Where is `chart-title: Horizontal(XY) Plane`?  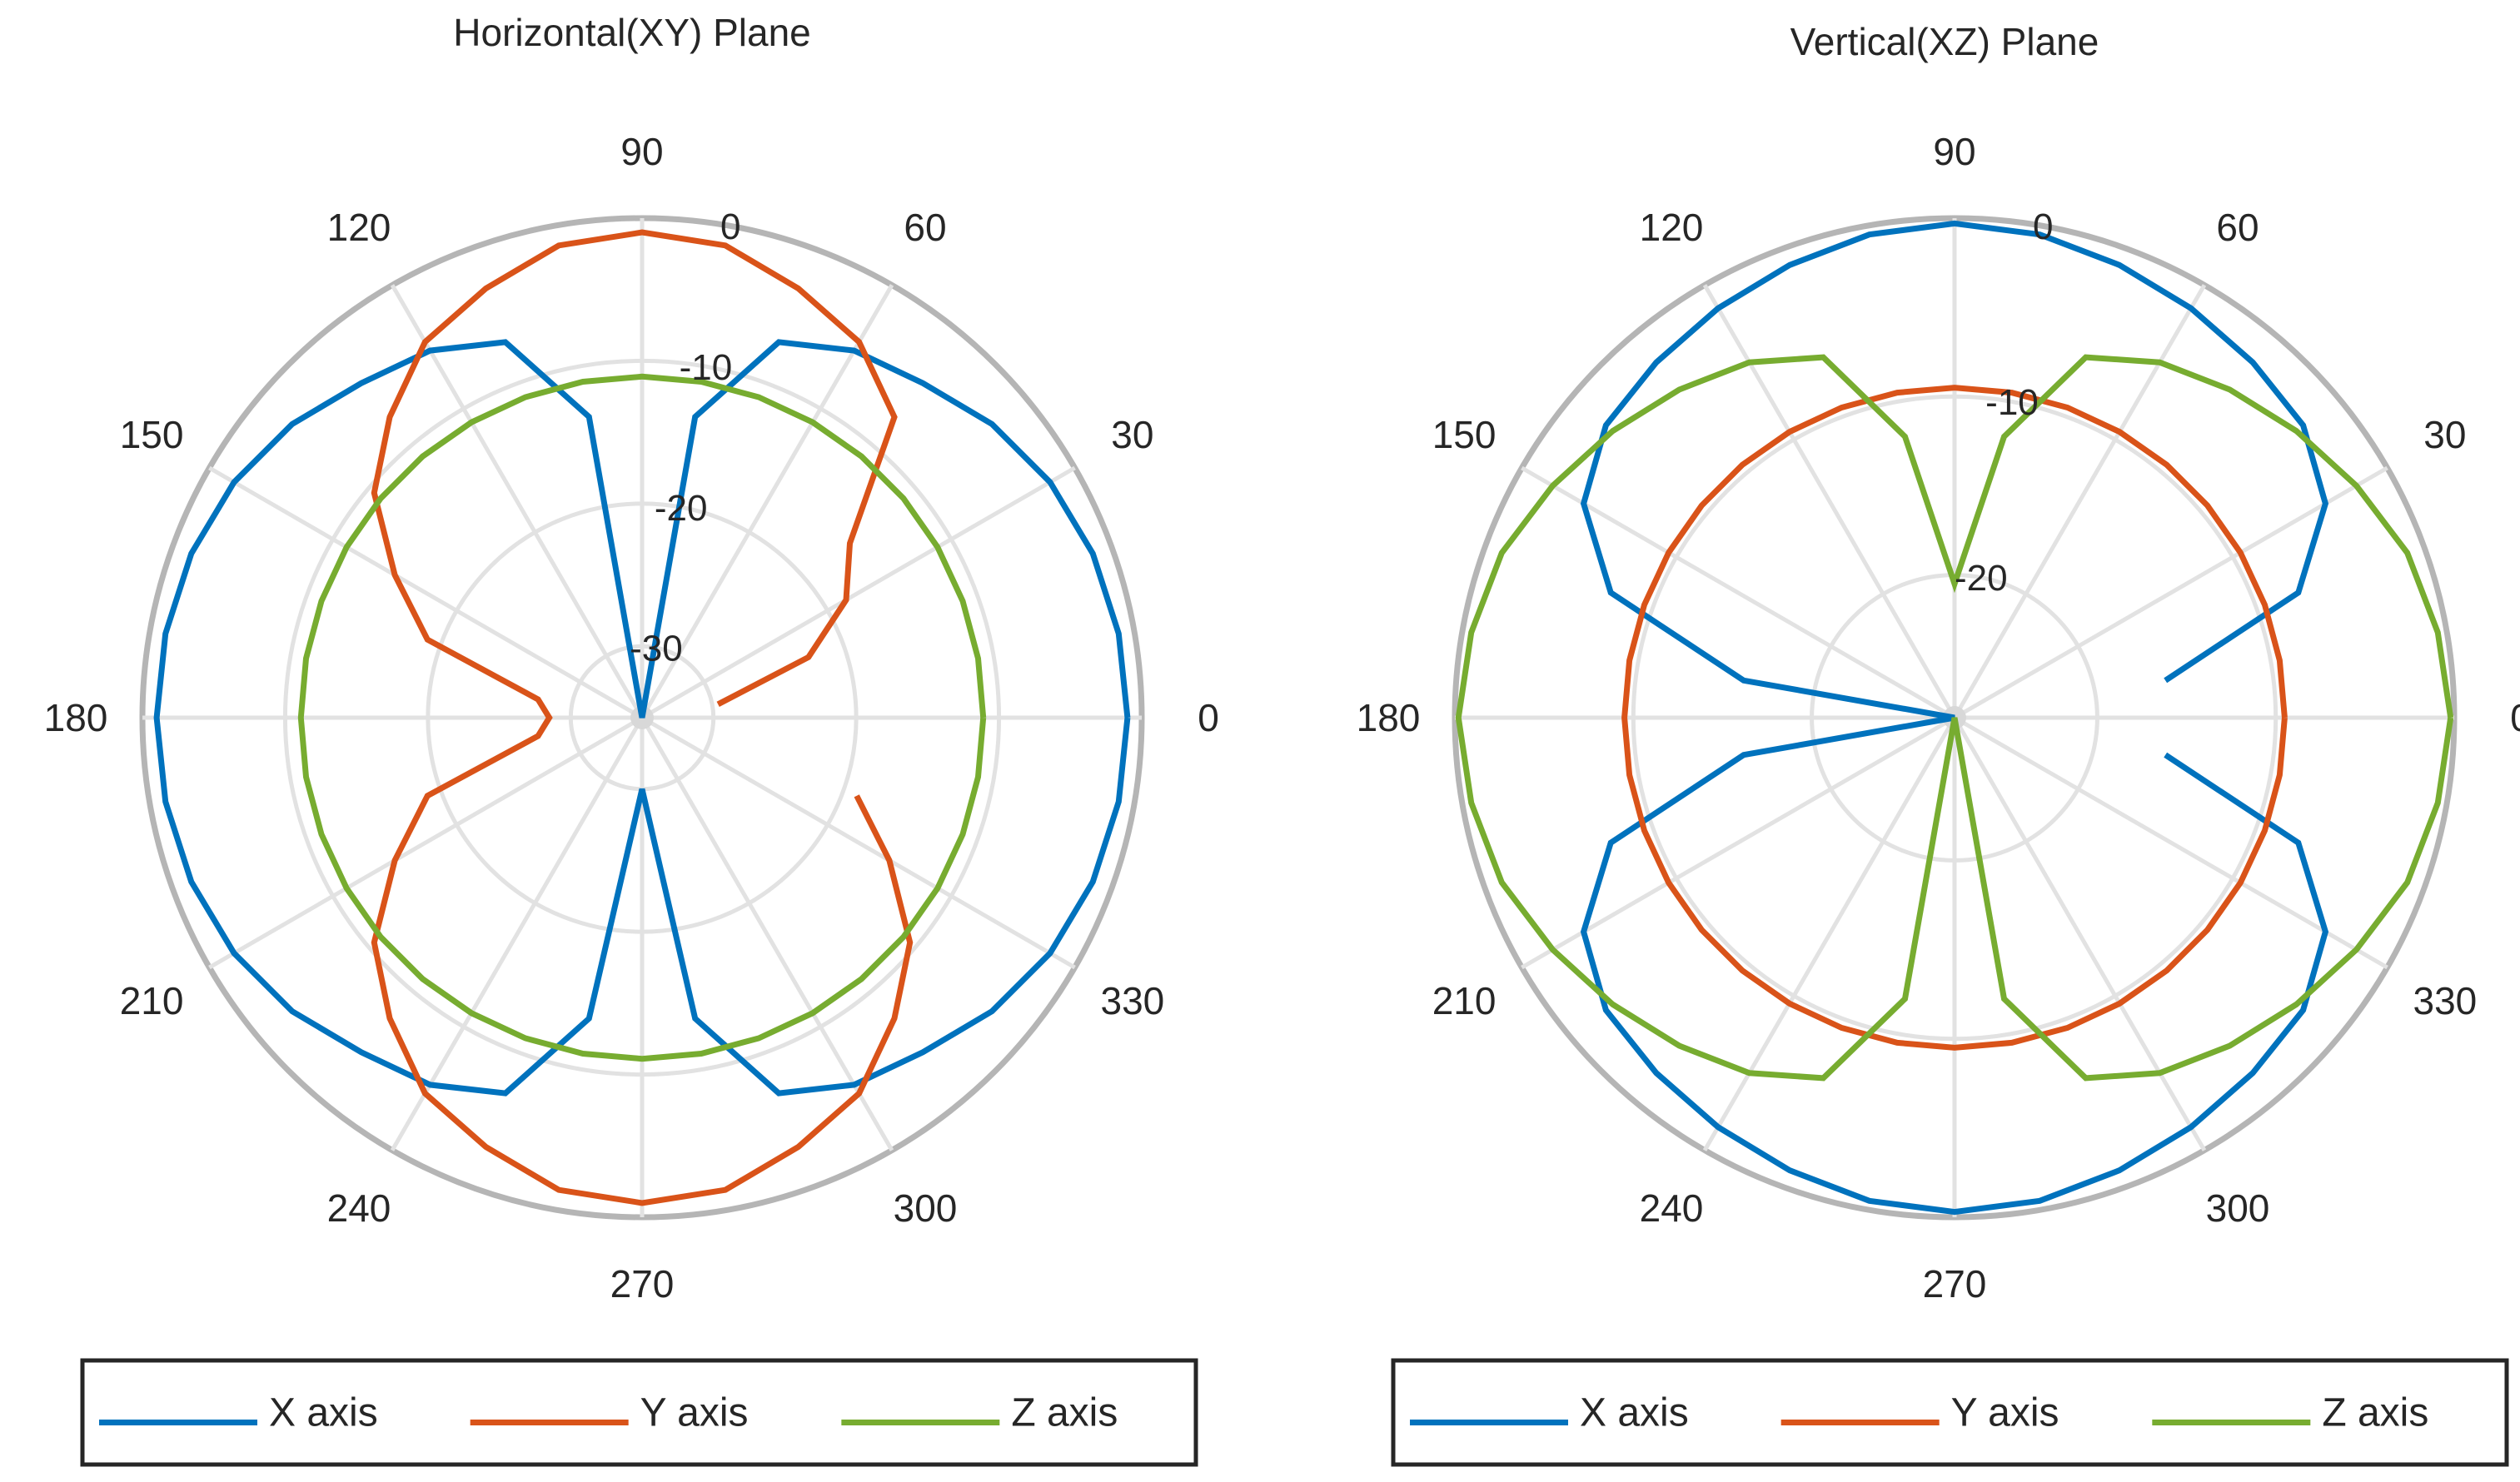
chart-title: Horizontal(XY) Plane is located at coordinates (632, 32).